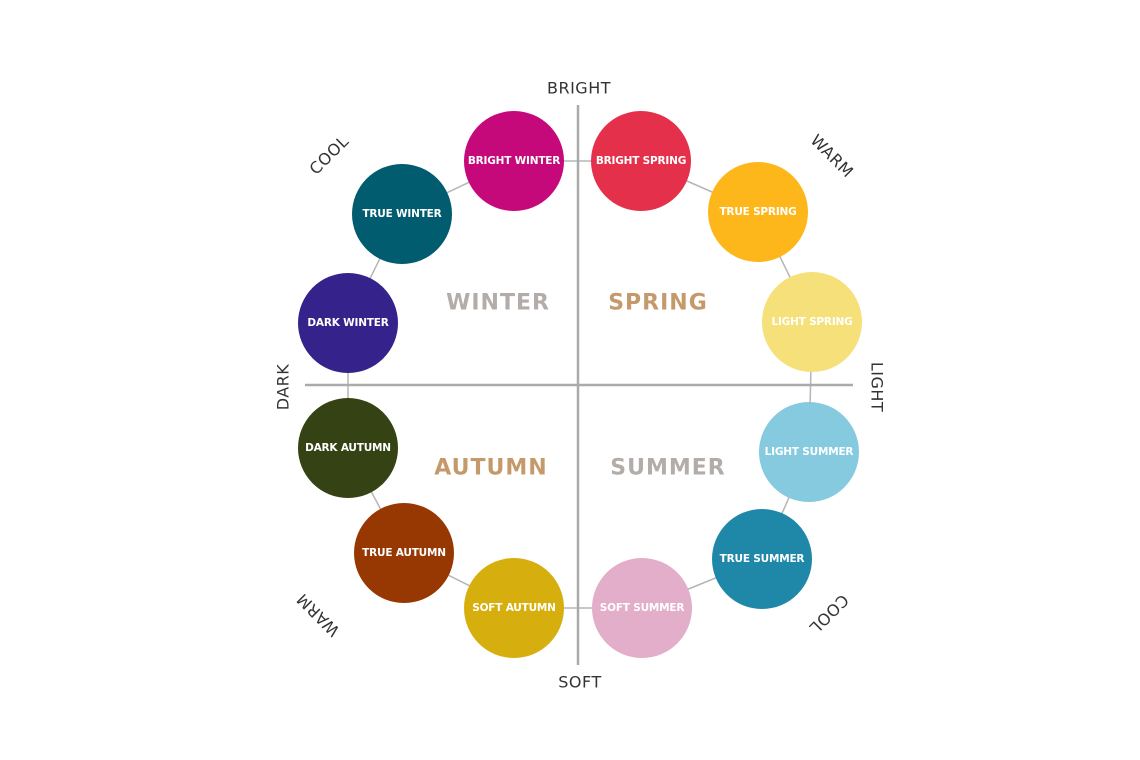 The width and height of the screenshot is (1140, 760). I want to click on palette-circle-true-summer: TRUE SUMMER, so click(762, 559).